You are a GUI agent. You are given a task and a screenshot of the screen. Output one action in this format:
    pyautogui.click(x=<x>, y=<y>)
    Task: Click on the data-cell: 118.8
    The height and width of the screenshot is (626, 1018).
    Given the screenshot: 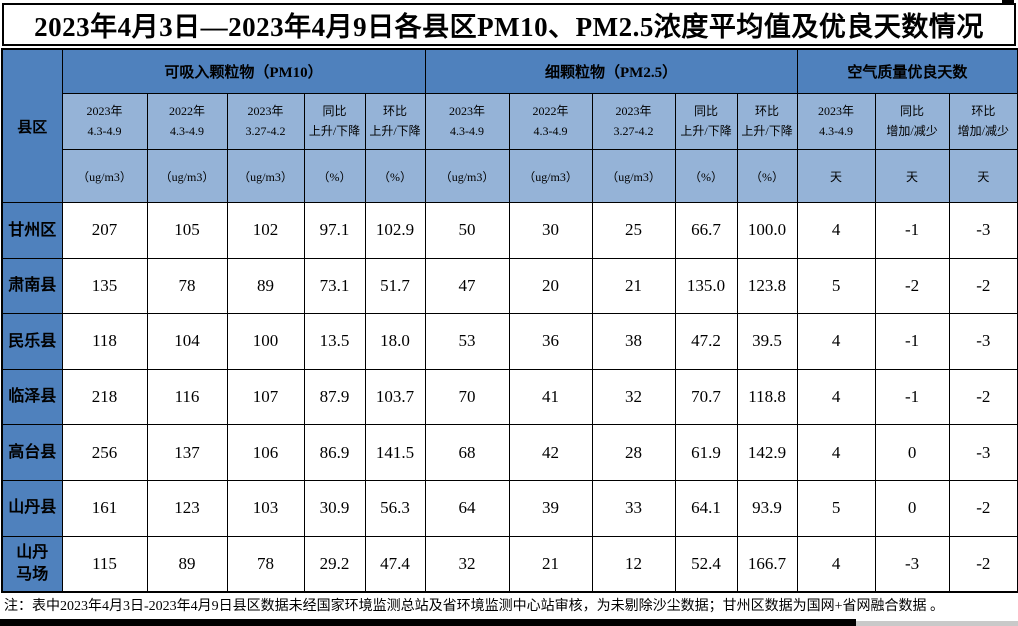 What is the action you would take?
    pyautogui.click(x=767, y=397)
    